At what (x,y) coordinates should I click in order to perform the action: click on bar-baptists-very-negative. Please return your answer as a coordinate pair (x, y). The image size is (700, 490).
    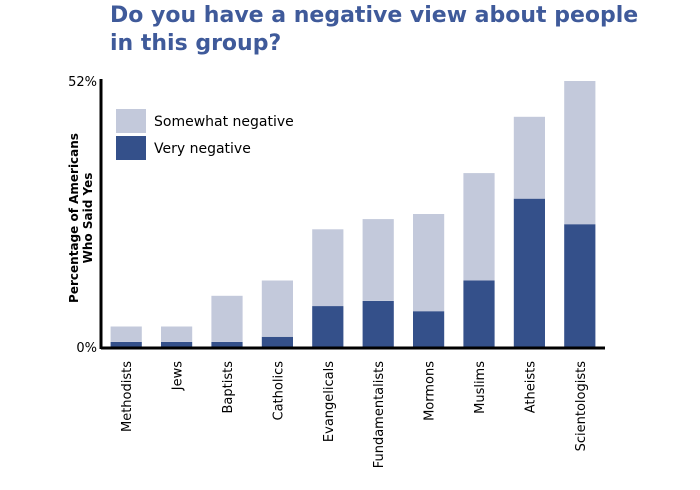
    Looking at the image, I should click on (227, 344).